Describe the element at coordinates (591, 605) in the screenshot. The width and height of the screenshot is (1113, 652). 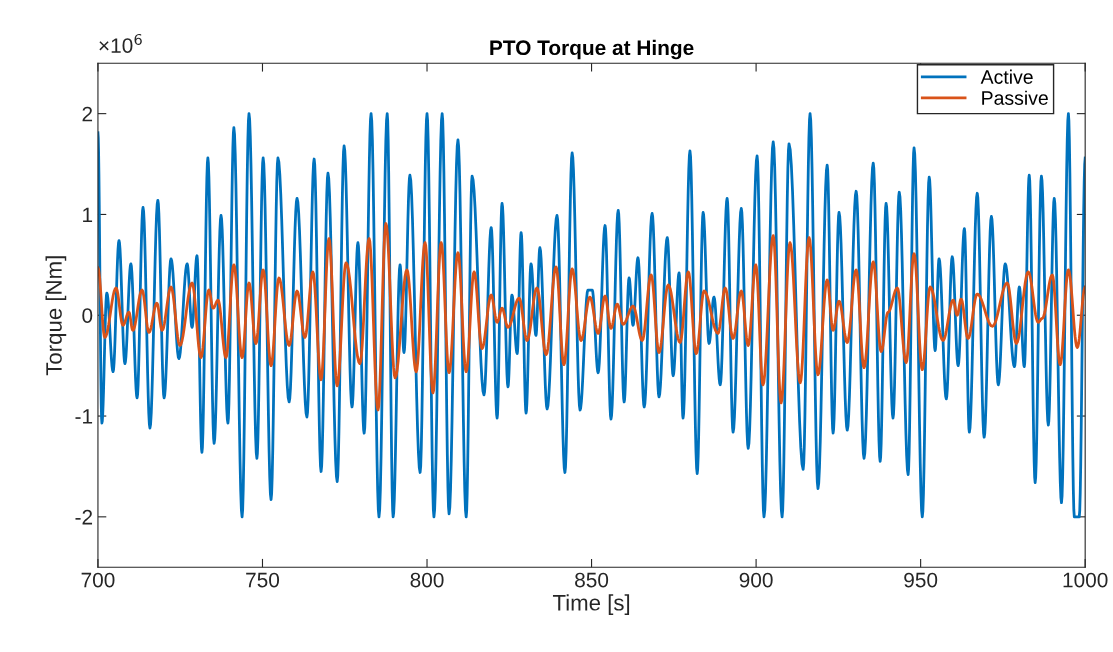
I see `x-axis-title: Time [s]` at that location.